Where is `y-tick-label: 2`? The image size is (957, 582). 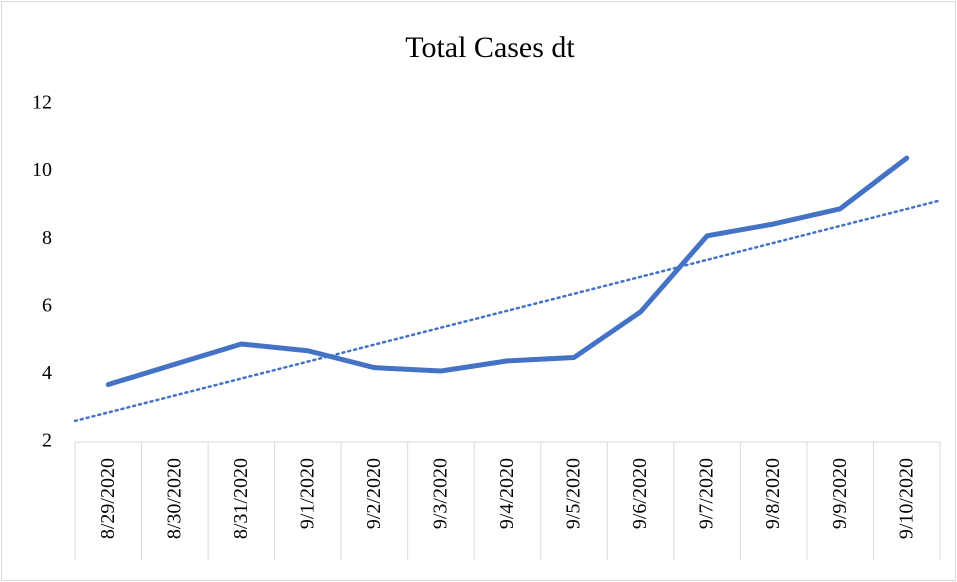 y-tick-label: 2 is located at coordinates (47, 441).